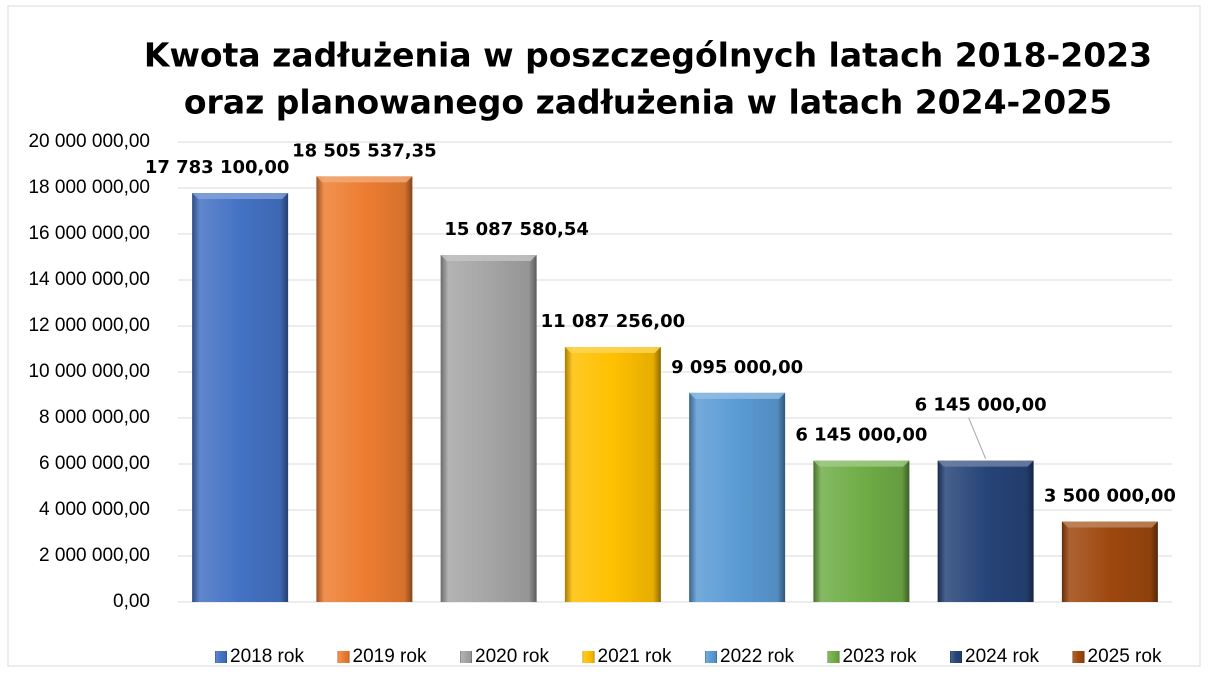 The image size is (1209, 675). Describe the element at coordinates (89, 325) in the screenshot. I see `y-tick-label: 12 000 000,00` at that location.